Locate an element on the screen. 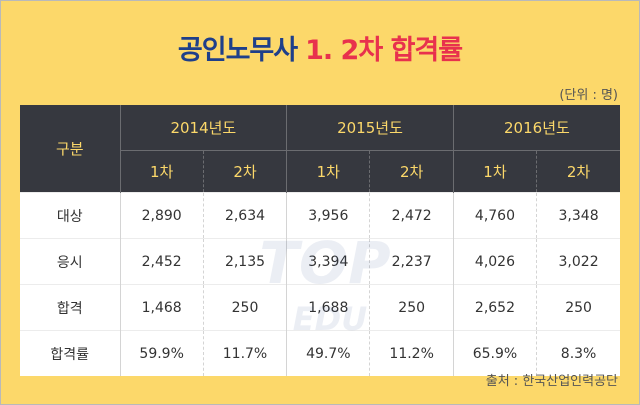 The image size is (640, 405). page-title: 공인노무사 1. 2차 합격률 is located at coordinates (320, 47).